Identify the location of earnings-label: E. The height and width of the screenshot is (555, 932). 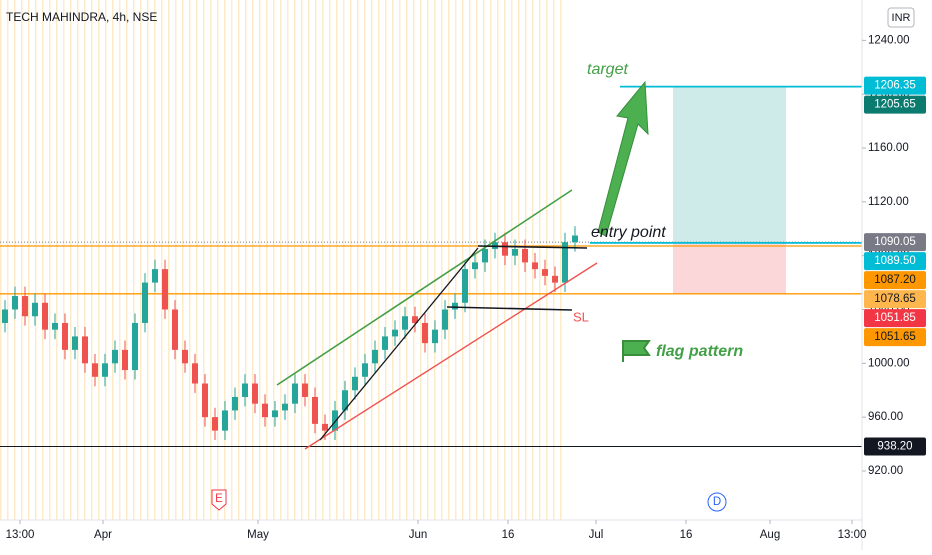
(219, 499).